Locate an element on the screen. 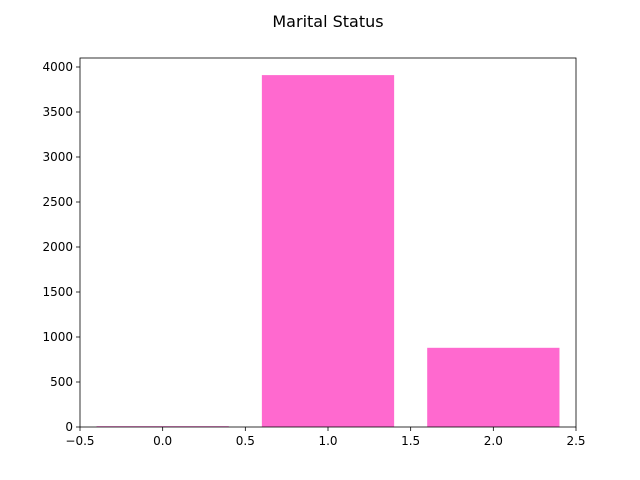  y-tick-label: 2000 is located at coordinates (57, 247).